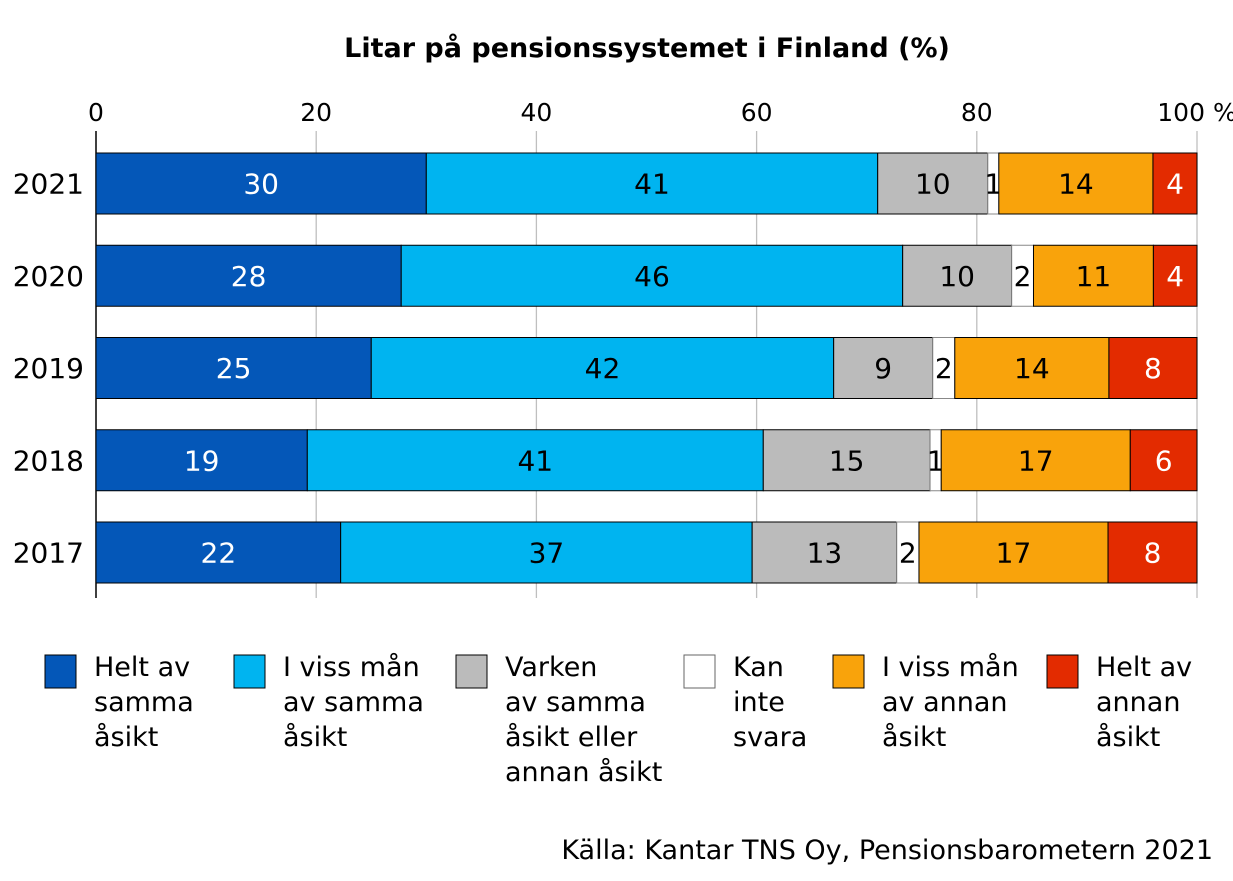  What do you see at coordinates (977, 112) in the screenshot?
I see `x-tick-label: 80` at bounding box center [977, 112].